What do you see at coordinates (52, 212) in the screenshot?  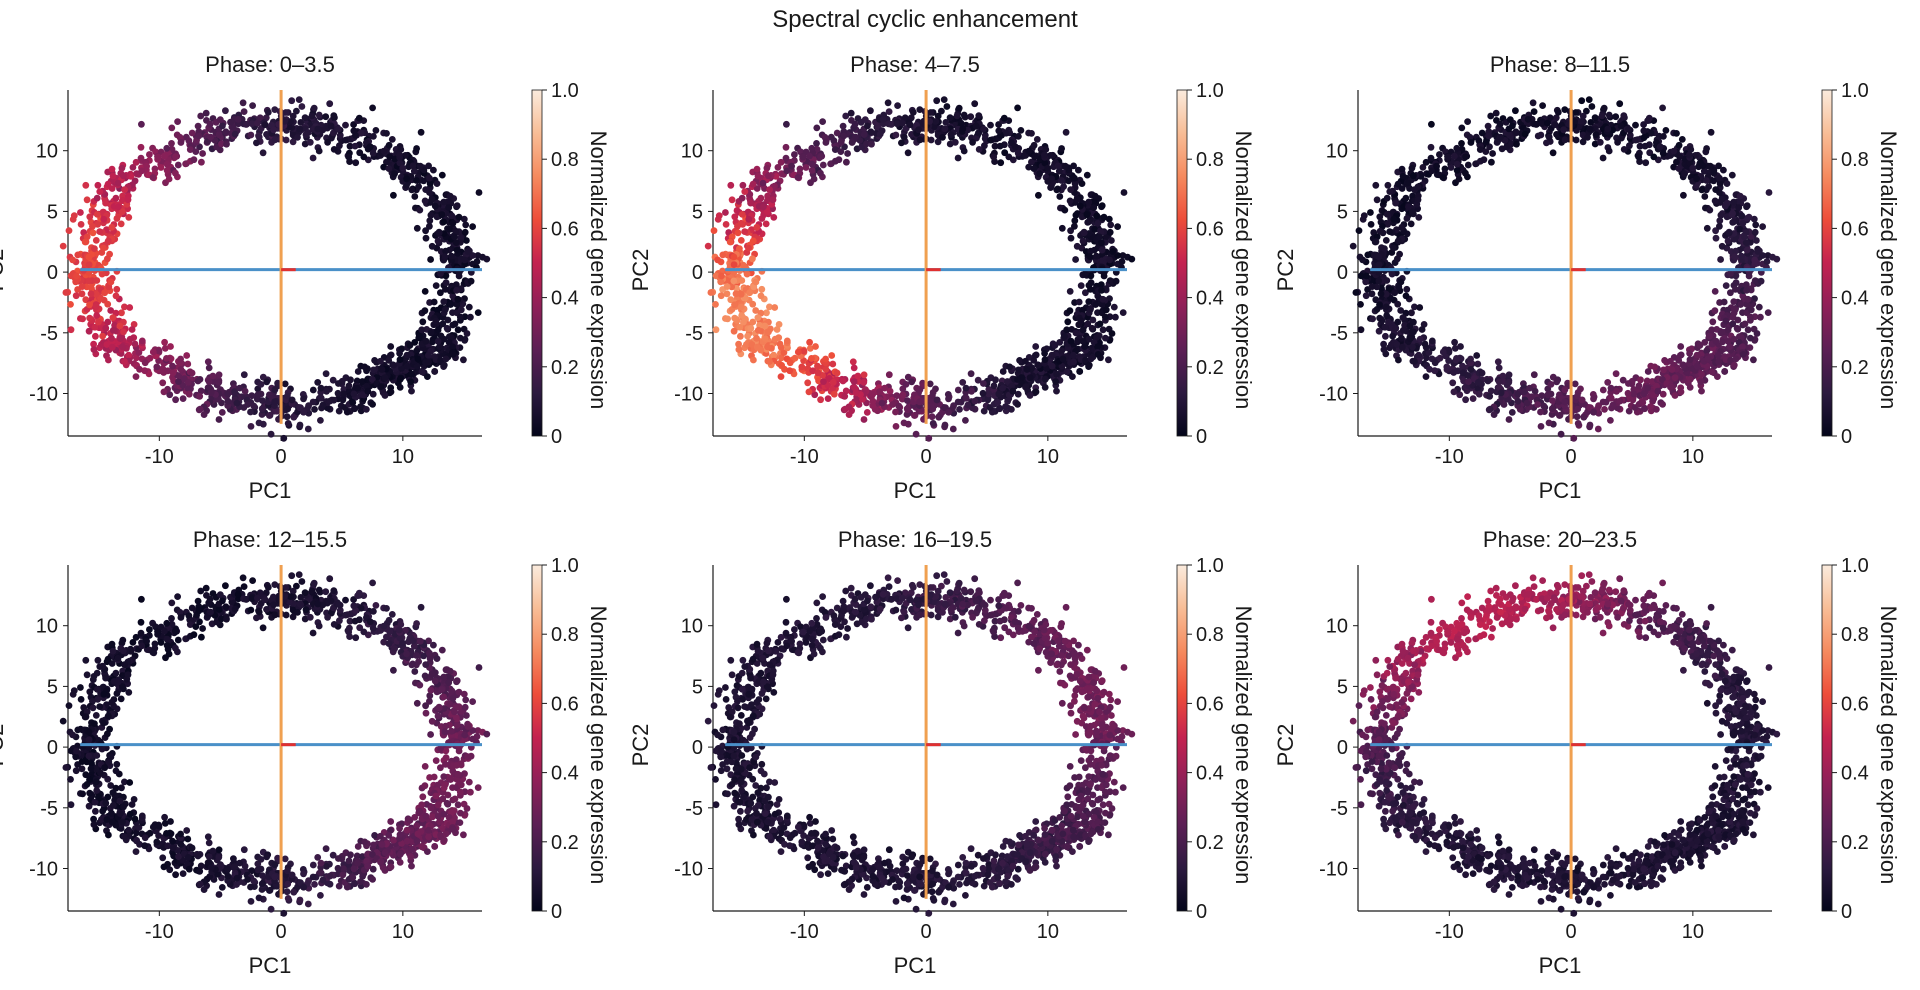 I see `y-tick-label: 5` at bounding box center [52, 212].